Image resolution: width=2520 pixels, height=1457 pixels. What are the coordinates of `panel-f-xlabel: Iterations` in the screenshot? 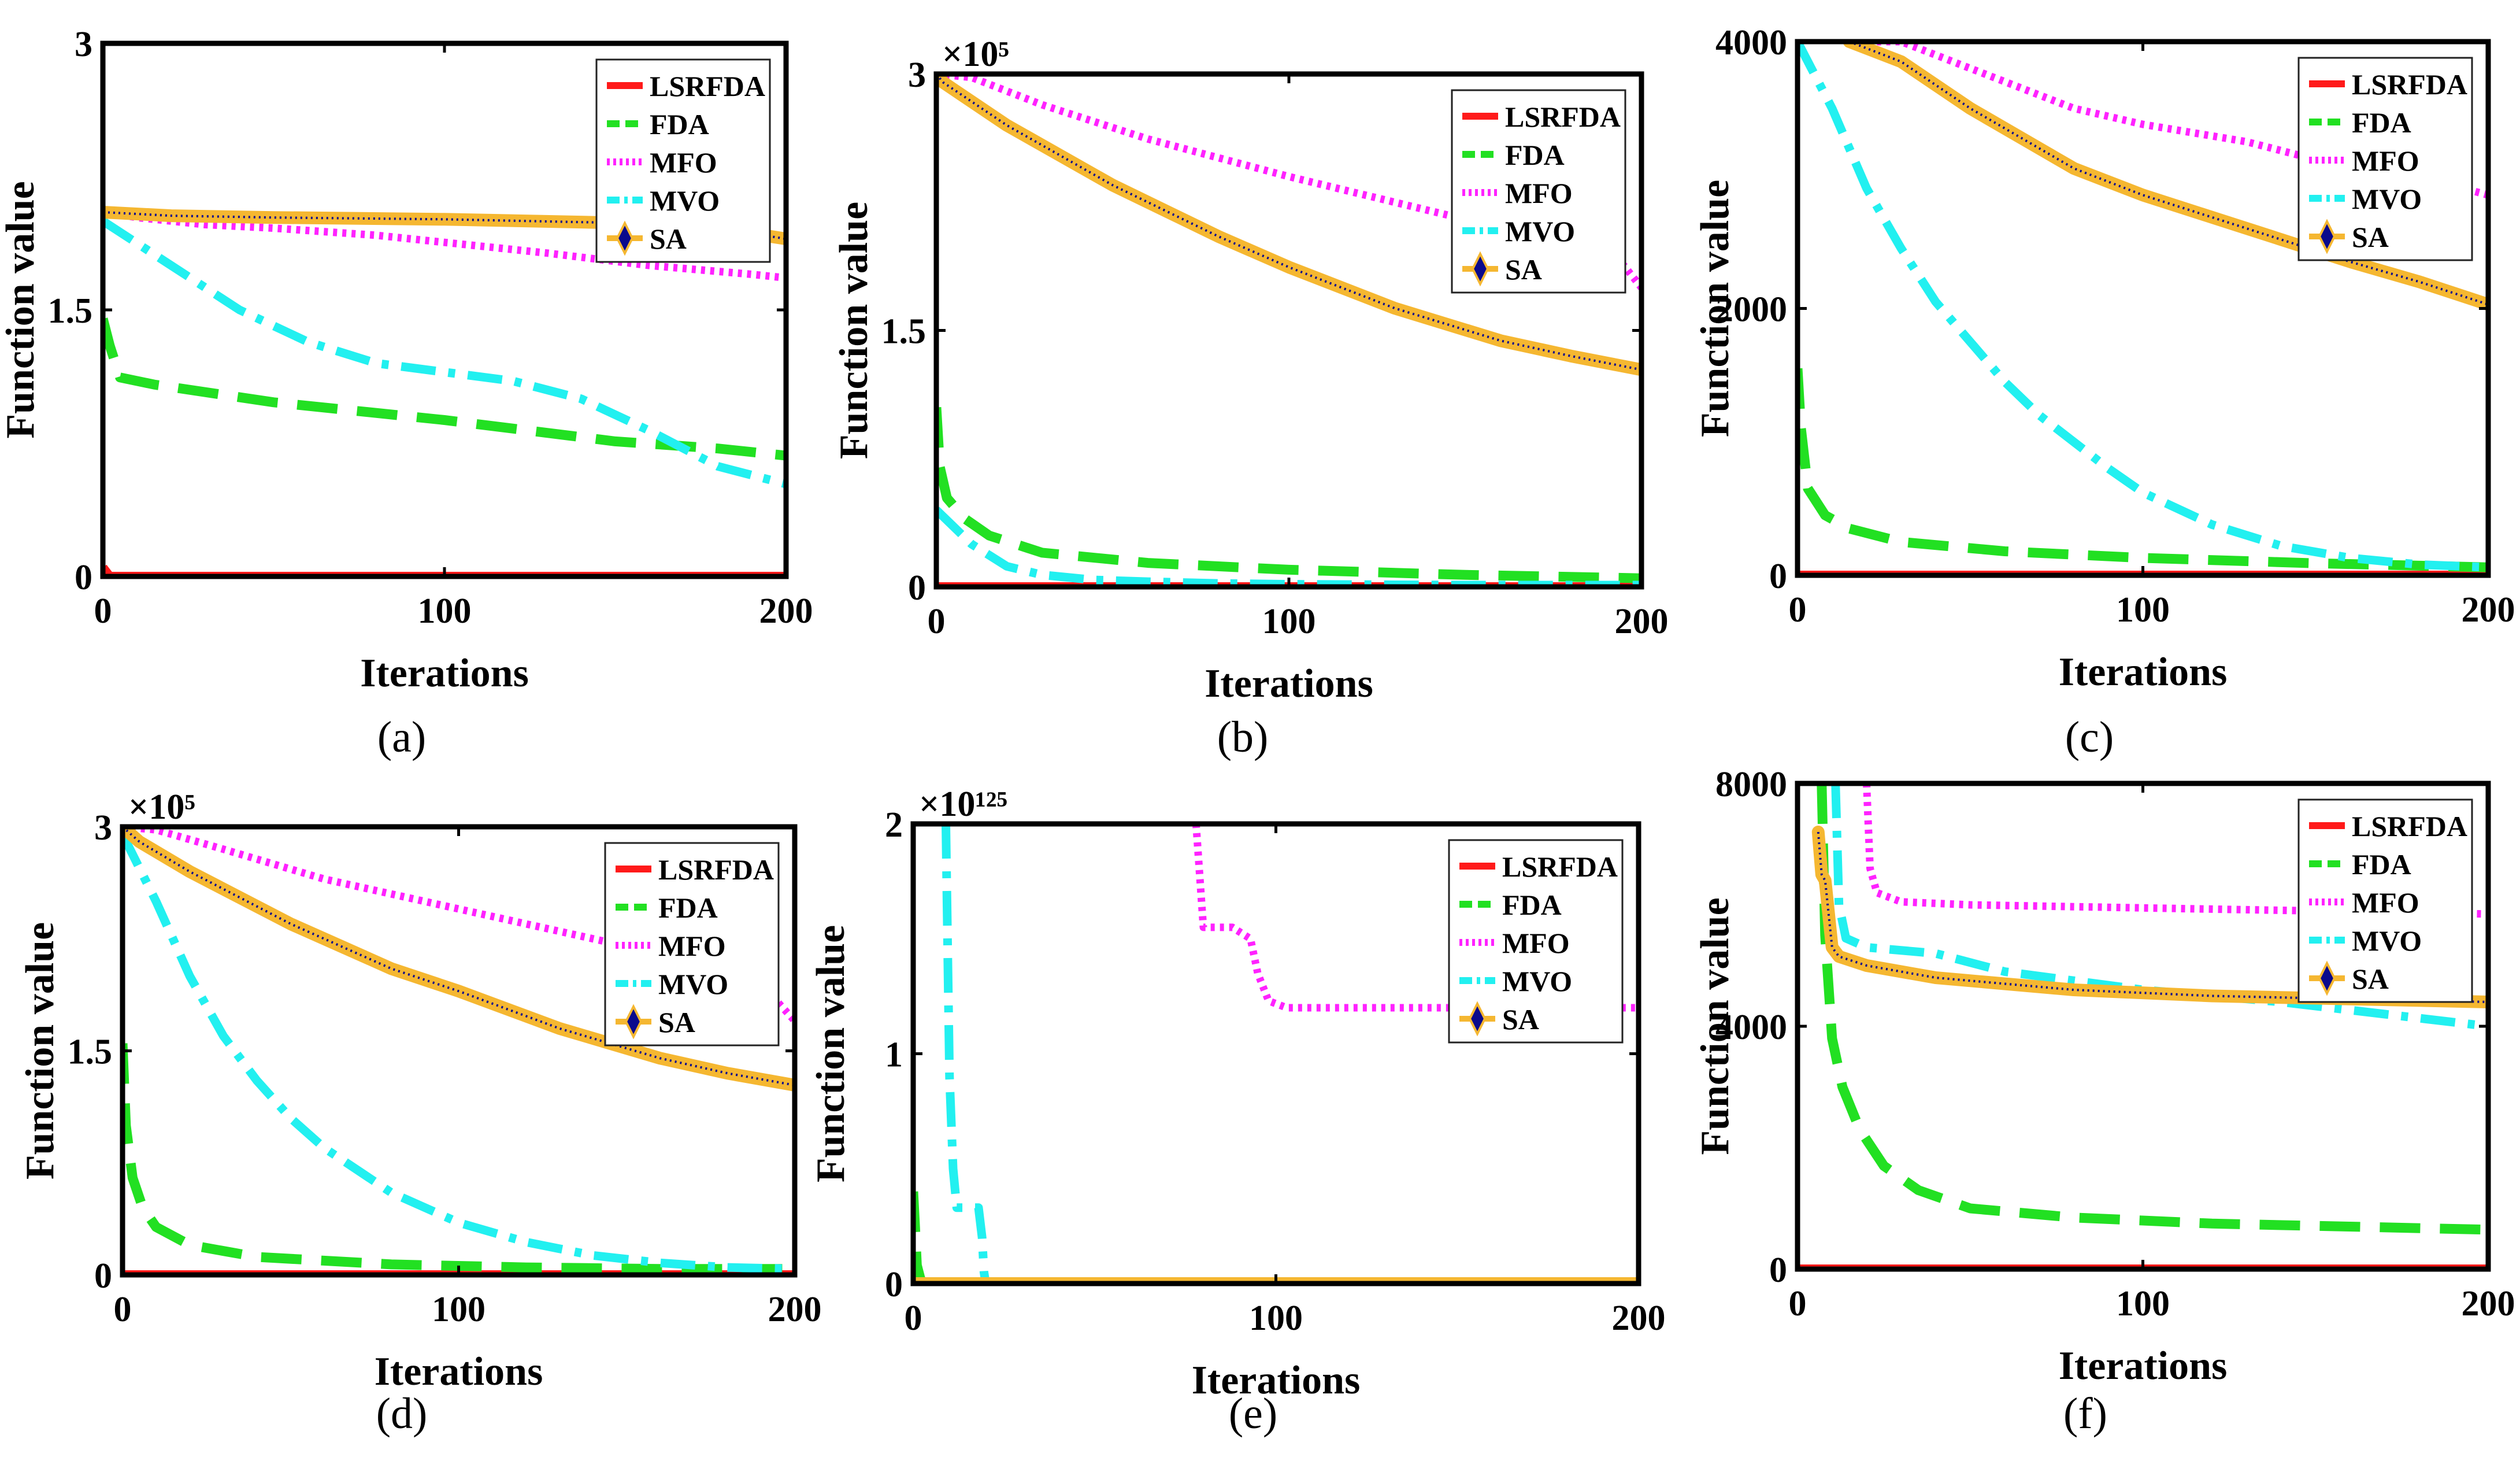 It's located at (2143, 1366).